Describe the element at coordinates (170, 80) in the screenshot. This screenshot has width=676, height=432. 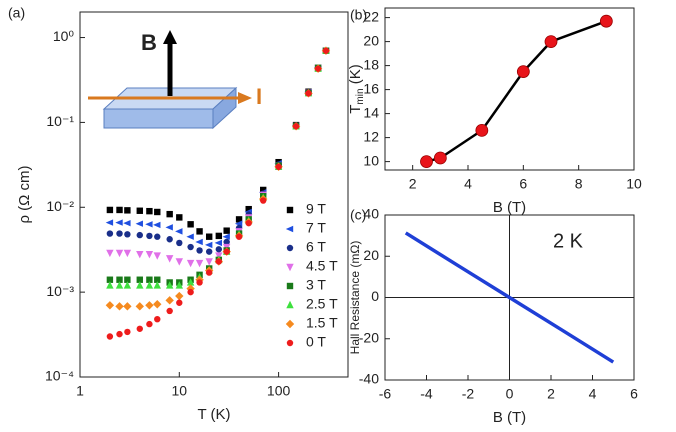
I see `inset-illustration` at that location.